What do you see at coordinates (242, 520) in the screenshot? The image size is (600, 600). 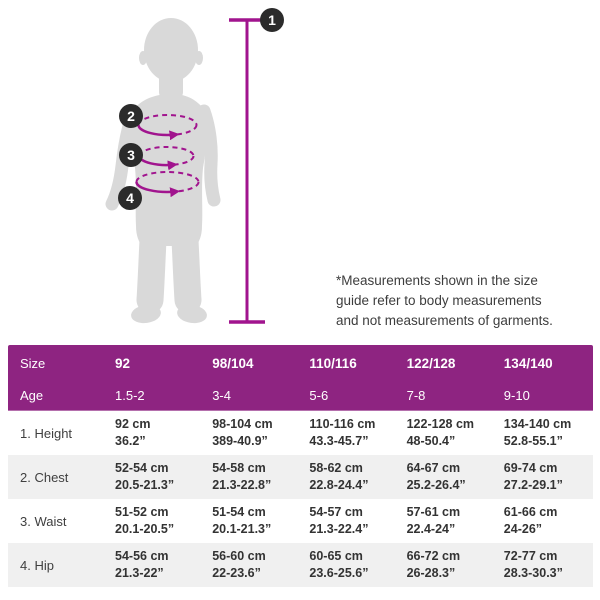 I see `waist-value: 51-54 cm 20.1-21.3”` at bounding box center [242, 520].